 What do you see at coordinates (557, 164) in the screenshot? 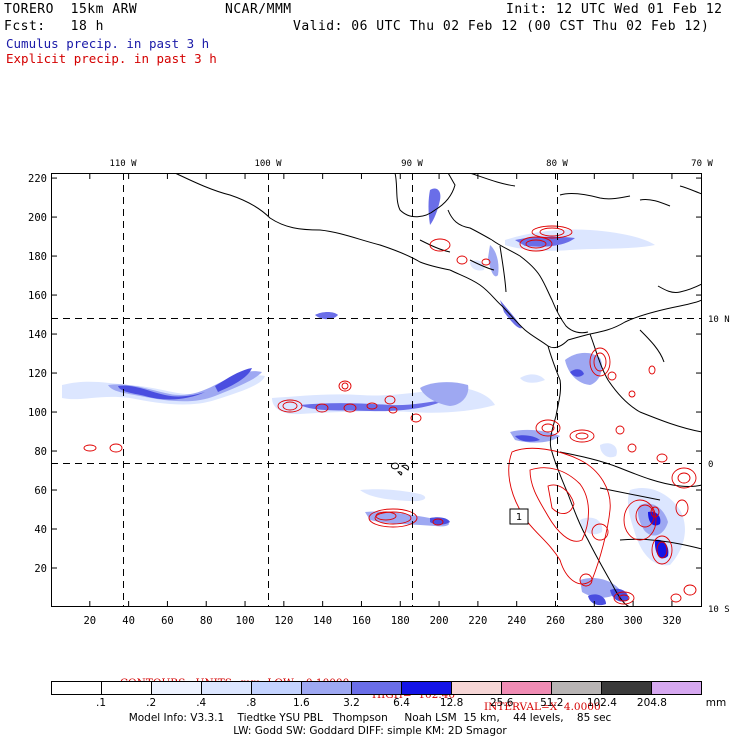
I see `lon-label-80w: 80 W` at bounding box center [557, 164].